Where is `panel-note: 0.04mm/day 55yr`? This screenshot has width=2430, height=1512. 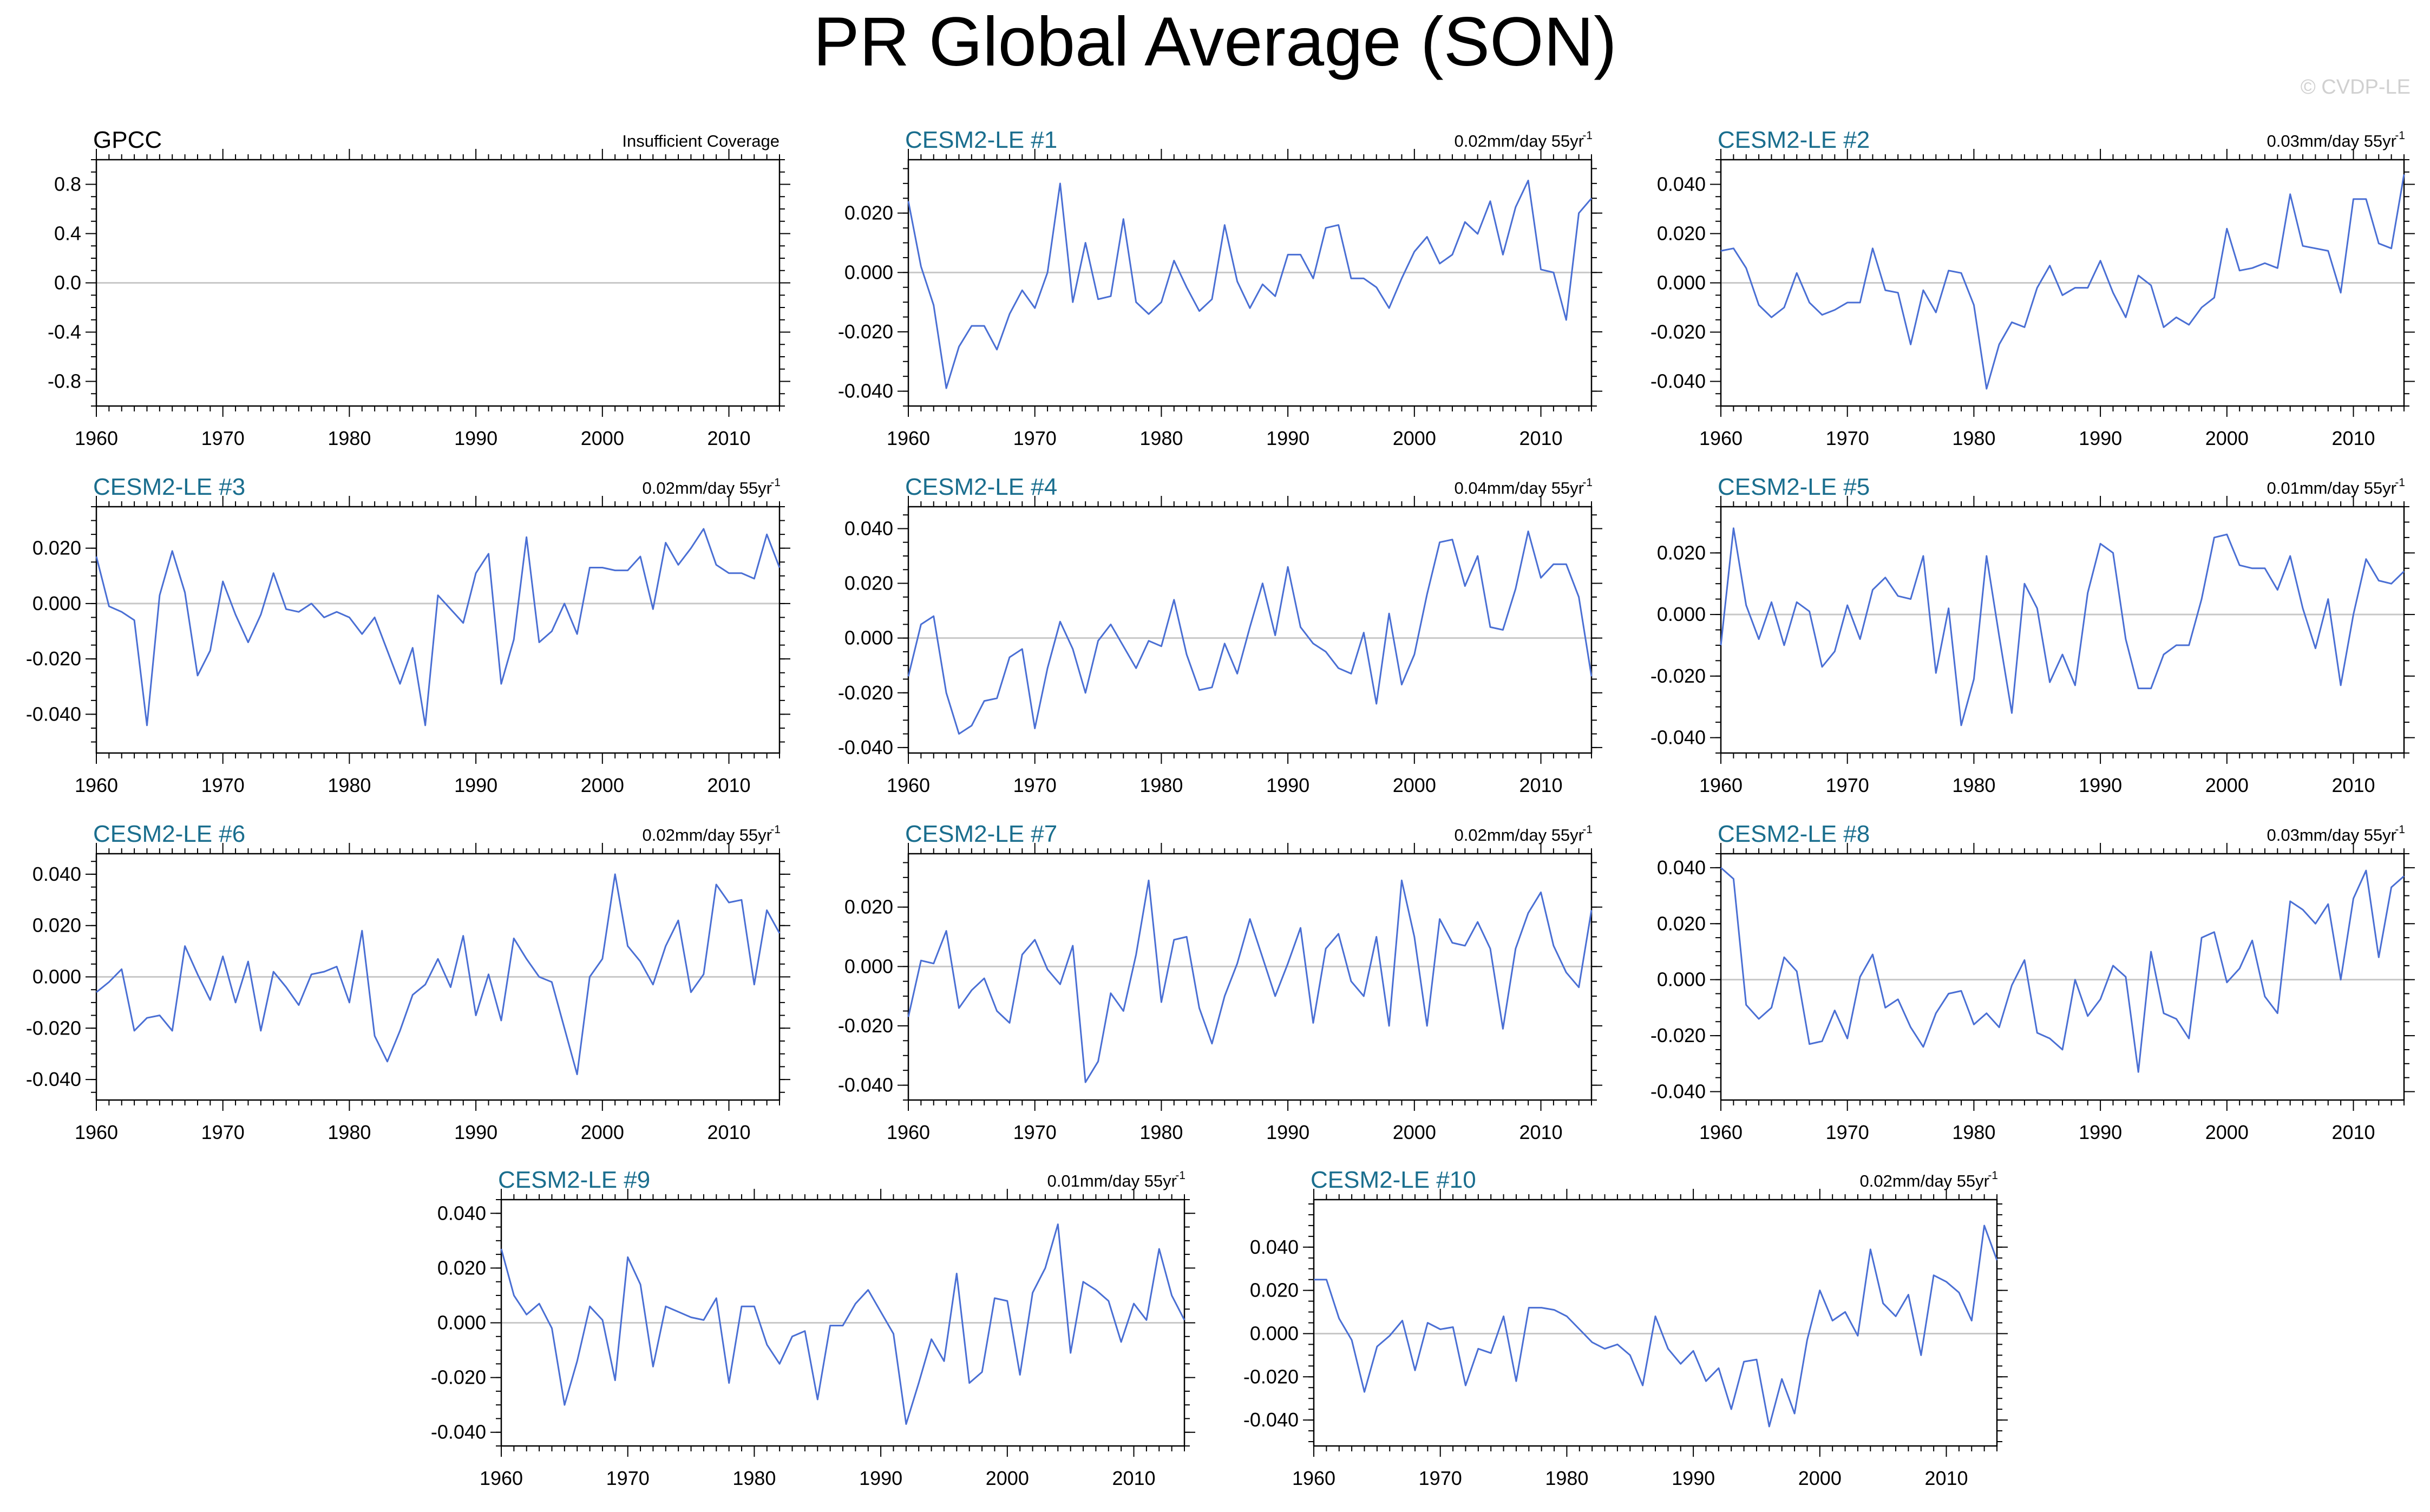 panel-note: 0.04mm/day 55yr is located at coordinates (1520, 488).